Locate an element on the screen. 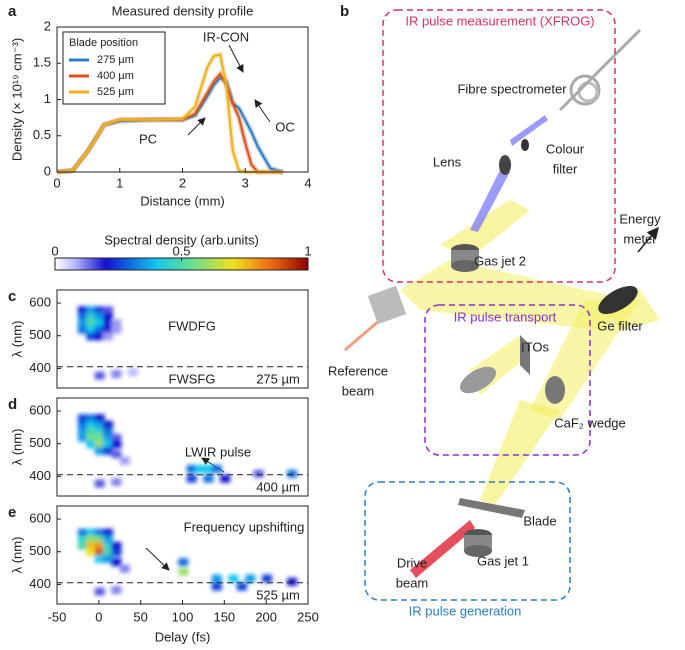  x-tick-label: -50 is located at coordinates (57, 616).